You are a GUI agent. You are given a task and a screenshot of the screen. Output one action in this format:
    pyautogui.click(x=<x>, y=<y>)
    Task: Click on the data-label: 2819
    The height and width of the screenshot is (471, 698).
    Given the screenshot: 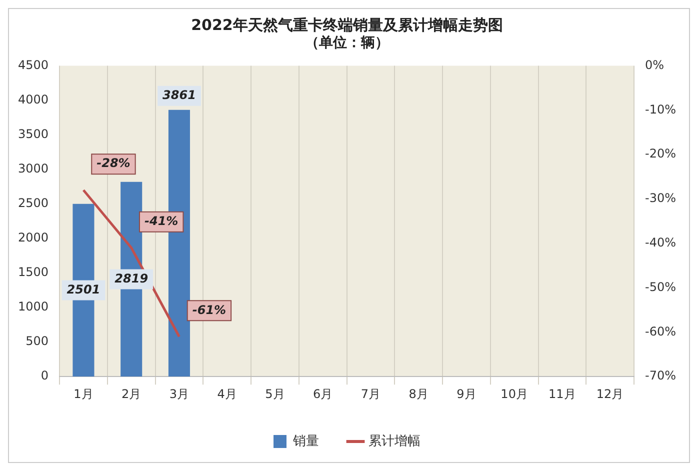 What is the action you would take?
    pyautogui.click(x=131, y=278)
    